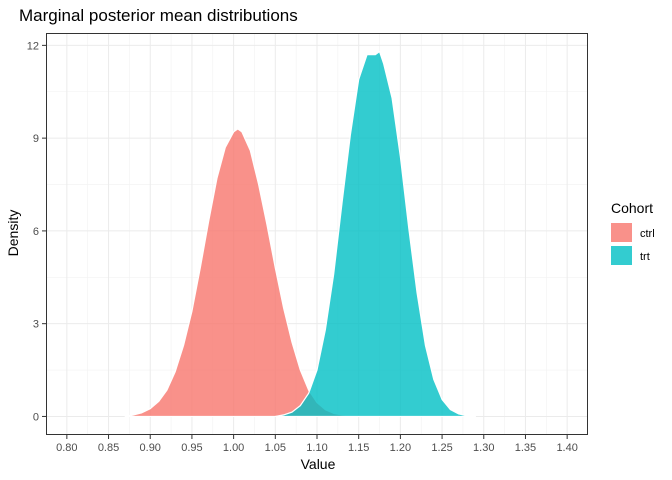 This screenshot has width=672, height=480. I want to click on x-tick-label: 0.90, so click(150, 448).